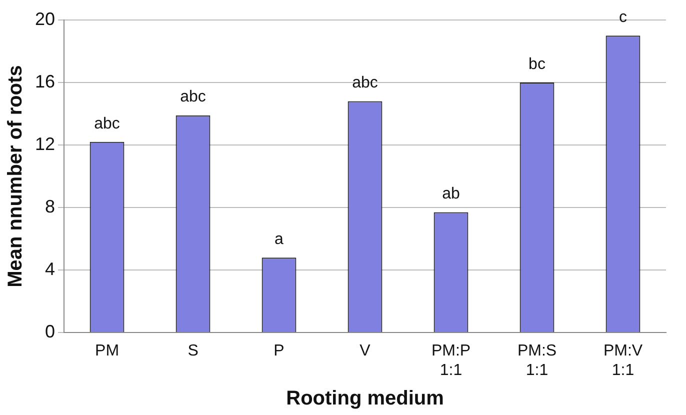 The width and height of the screenshot is (686, 415). Describe the element at coordinates (50, 206) in the screenshot. I see `y-tick-label: 8` at that location.